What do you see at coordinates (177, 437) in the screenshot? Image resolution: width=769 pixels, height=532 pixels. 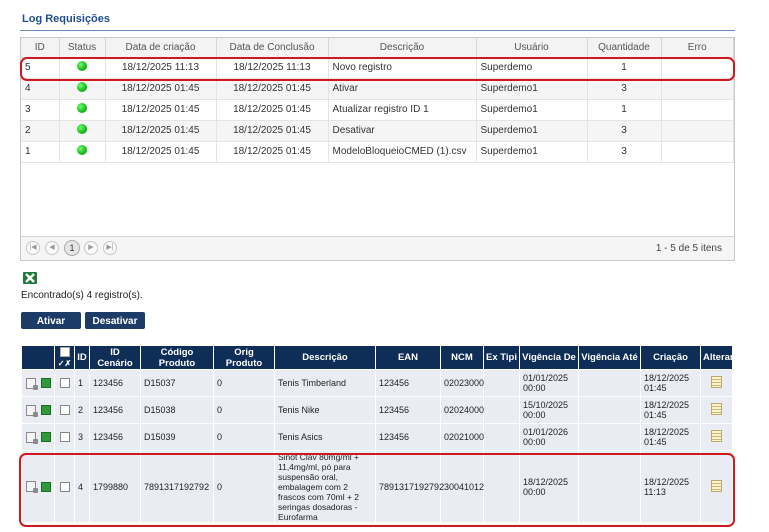 I see `product-code: D15039` at bounding box center [177, 437].